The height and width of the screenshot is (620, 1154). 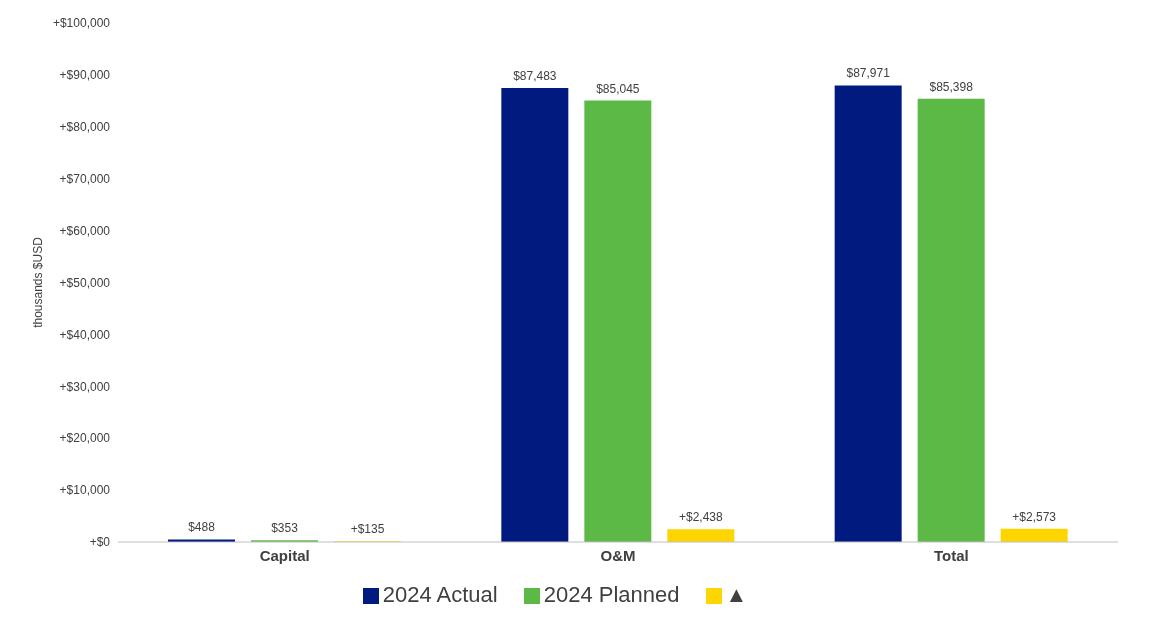 What do you see at coordinates (85, 75) in the screenshot?
I see `y-tick-label: +$90,000` at bounding box center [85, 75].